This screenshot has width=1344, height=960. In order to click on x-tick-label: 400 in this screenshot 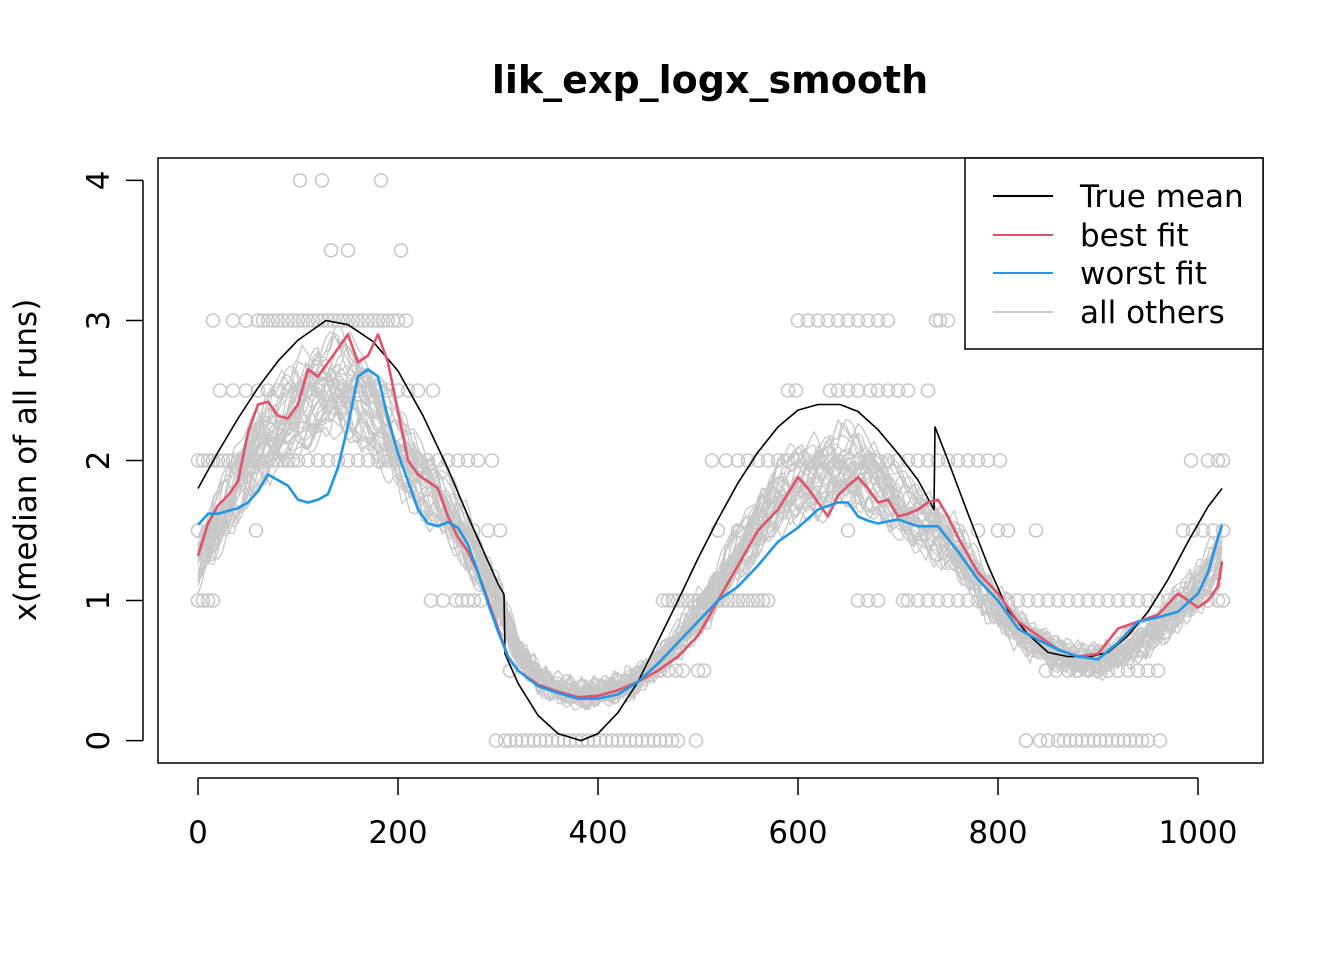, I will do `click(597, 833)`.